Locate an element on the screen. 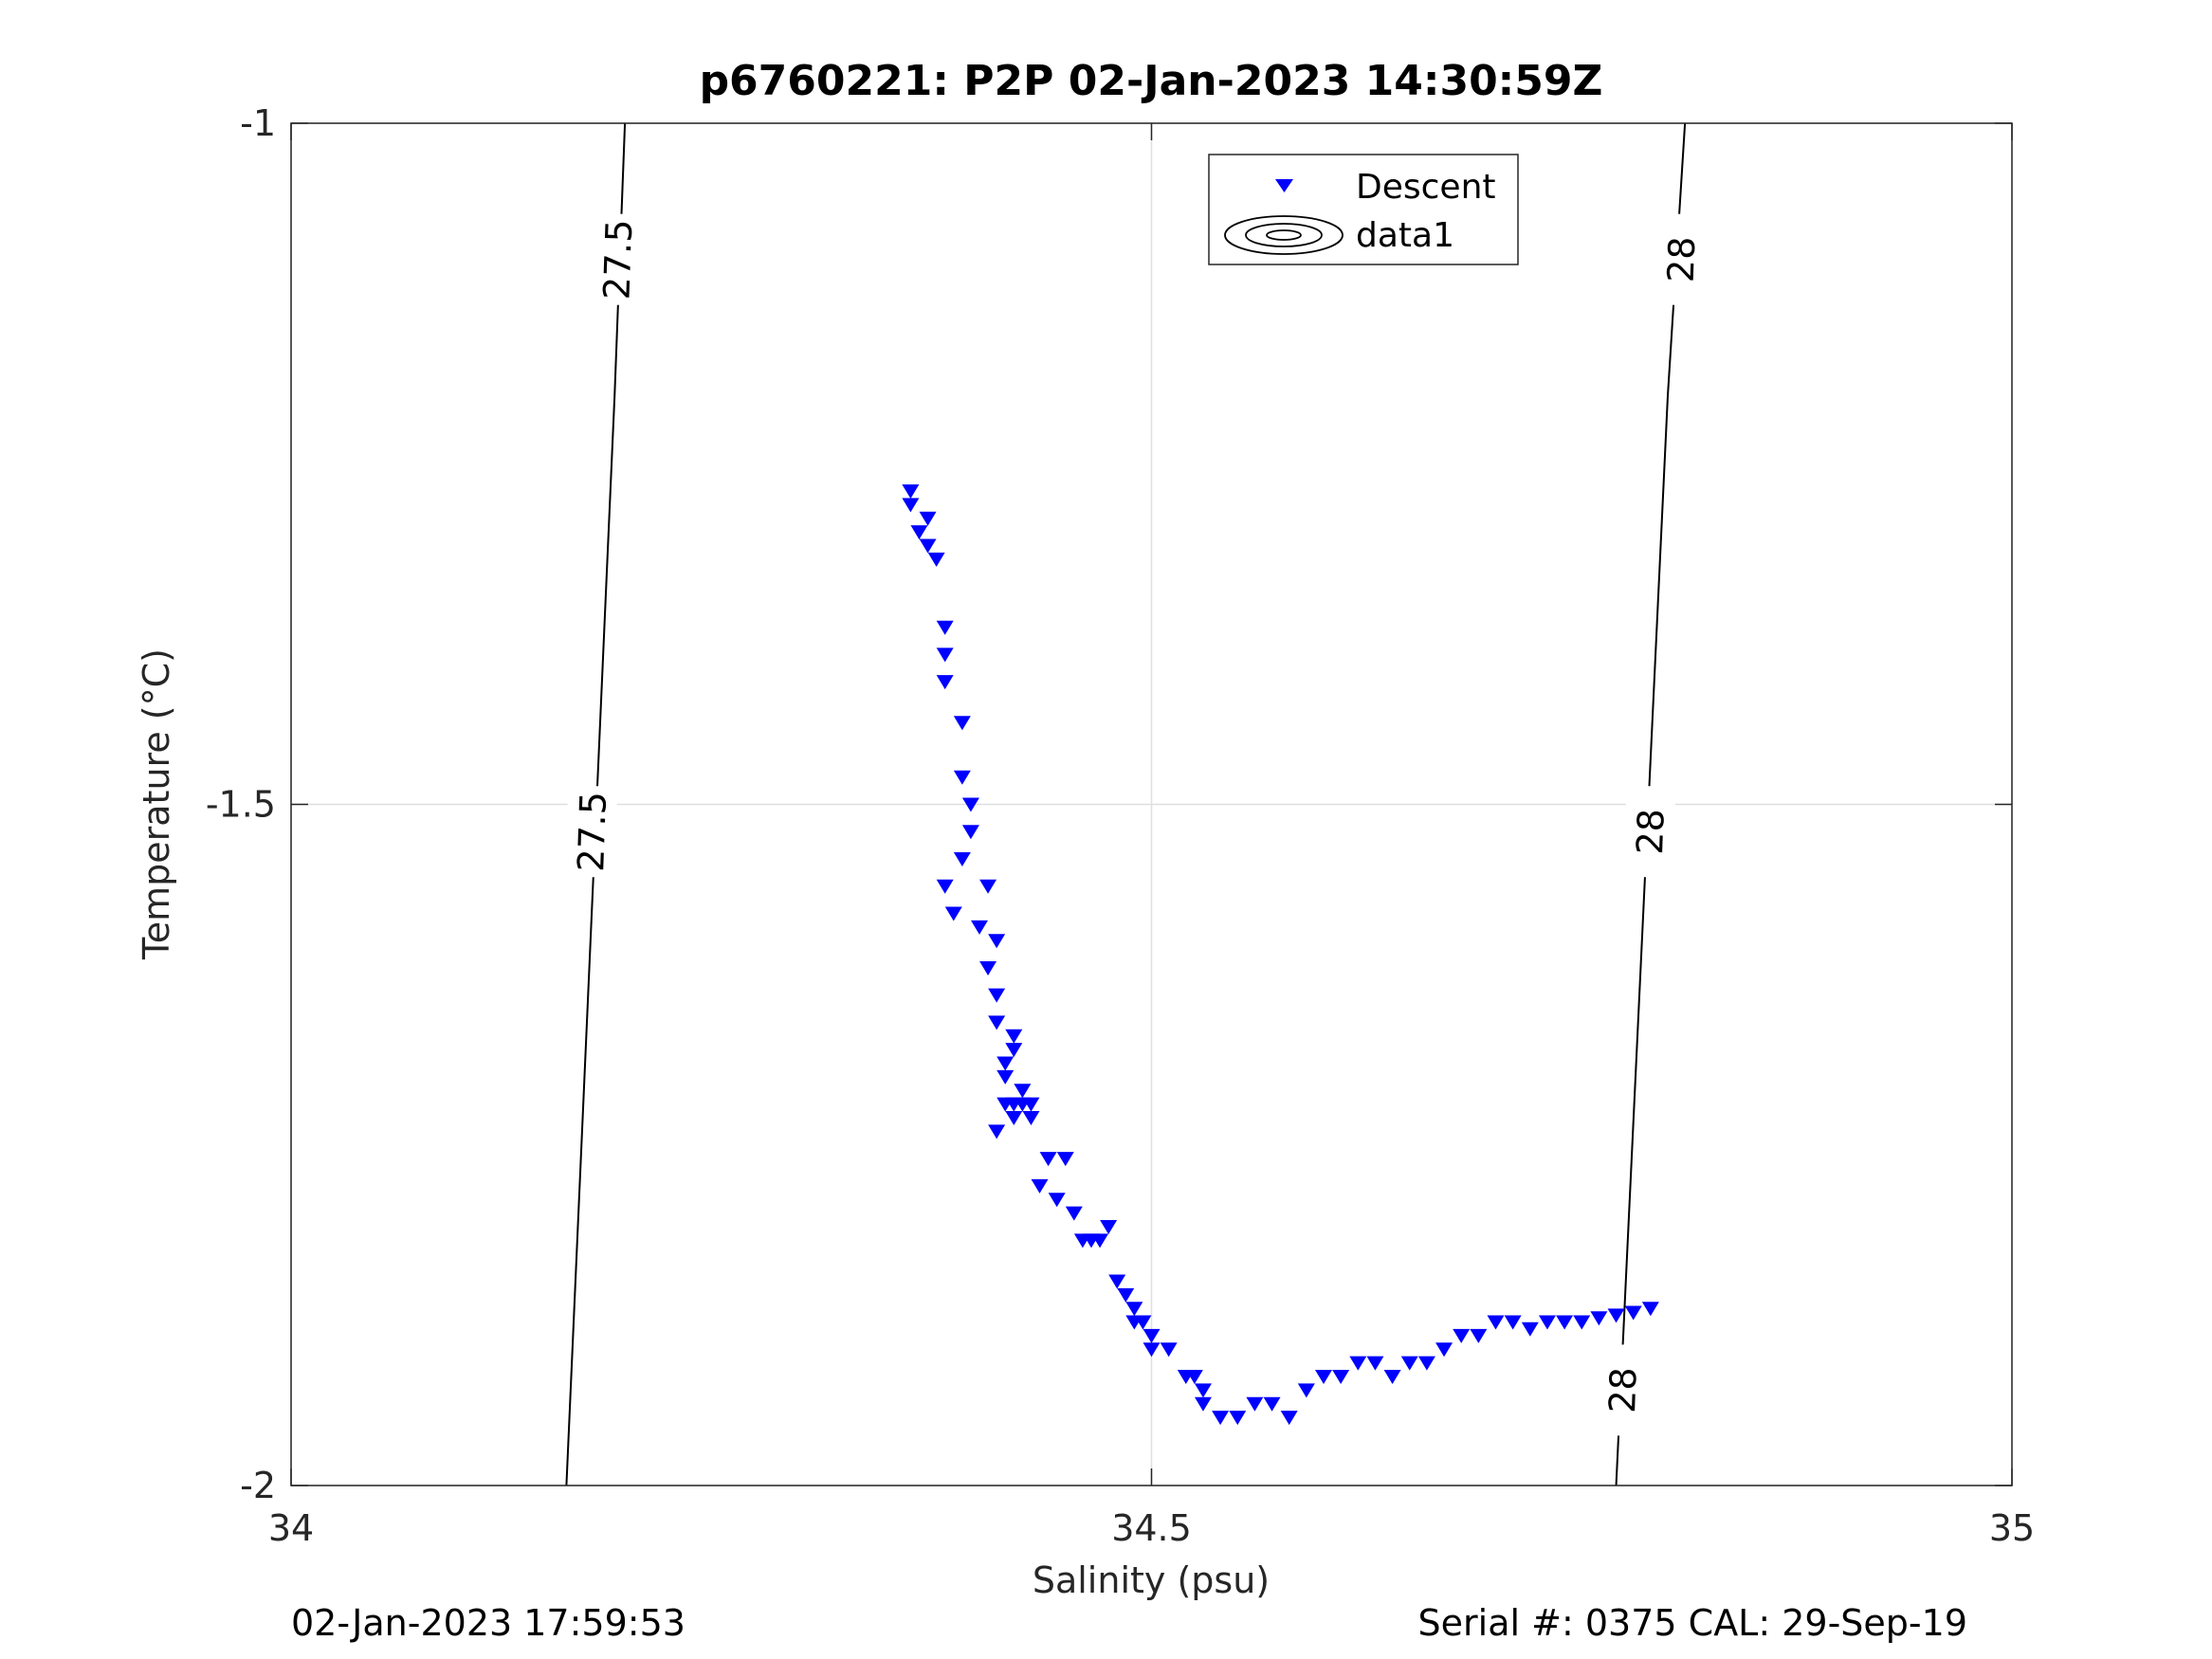 Image resolution: width=2212 pixels, height=1659 pixels. legend-data1-label: data1 is located at coordinates (1405, 235).